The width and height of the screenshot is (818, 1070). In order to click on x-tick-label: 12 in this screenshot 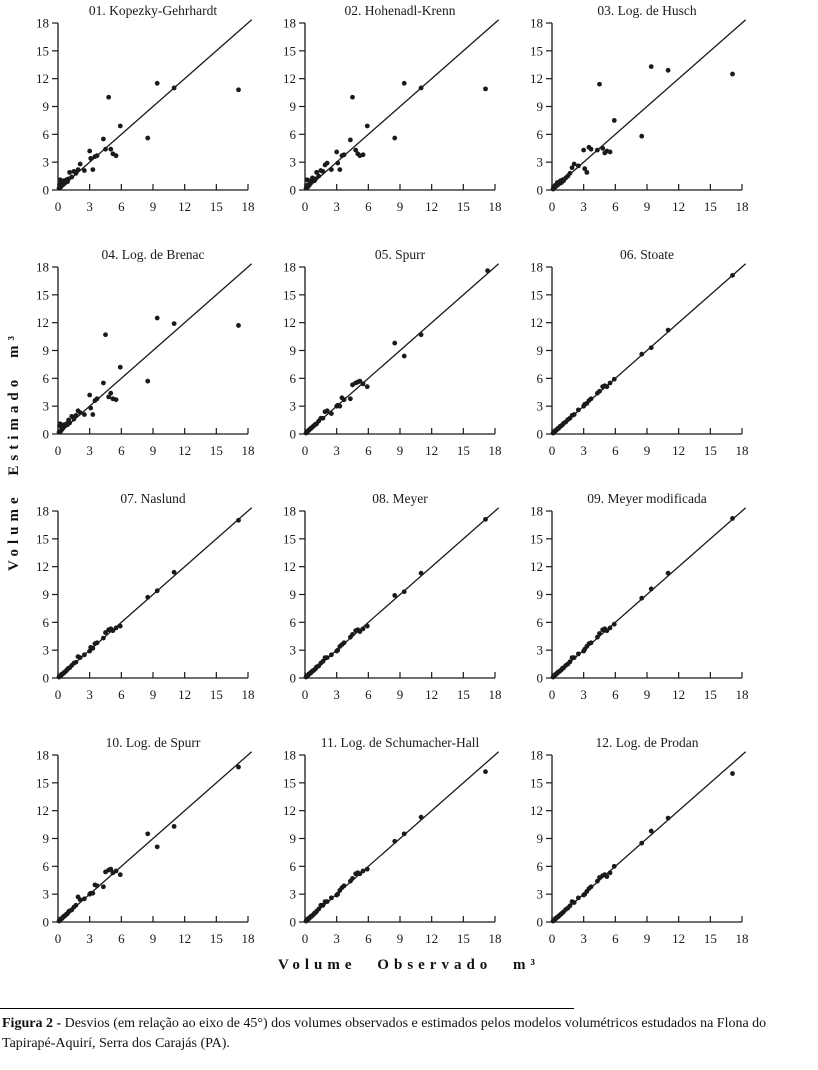, I will do `click(431, 938)`.